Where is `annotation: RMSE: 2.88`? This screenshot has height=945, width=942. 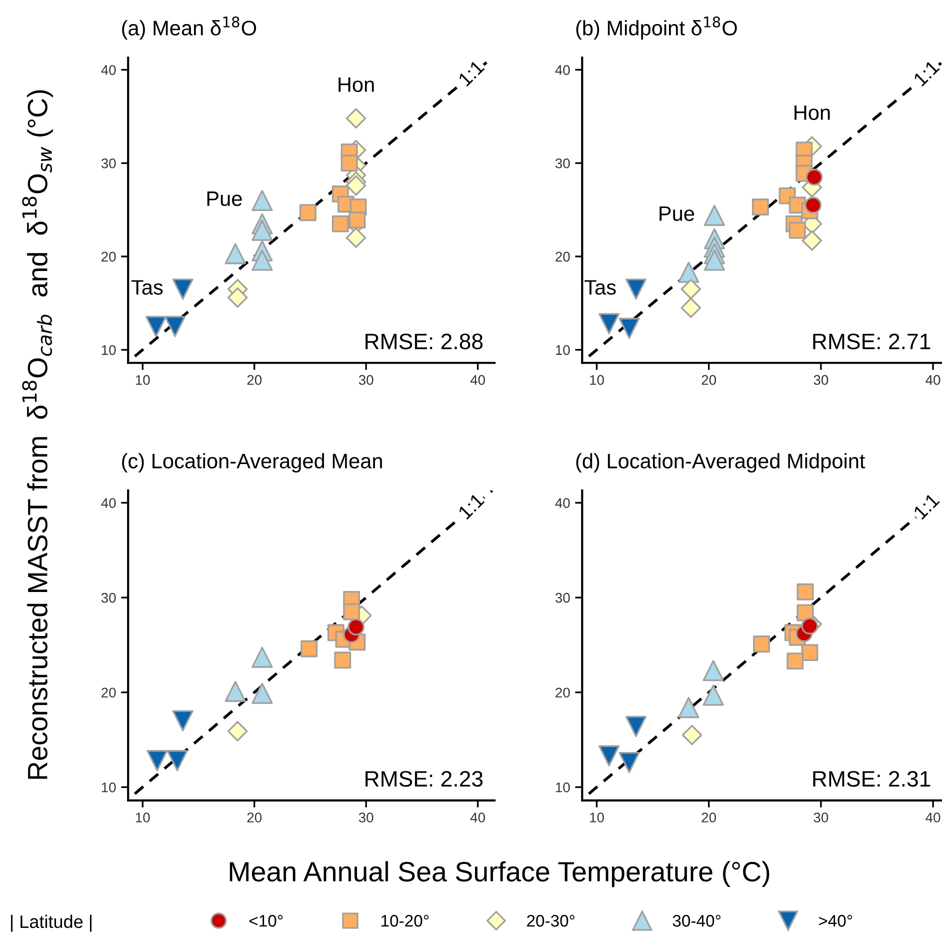
annotation: RMSE: 2.88 is located at coordinates (424, 342).